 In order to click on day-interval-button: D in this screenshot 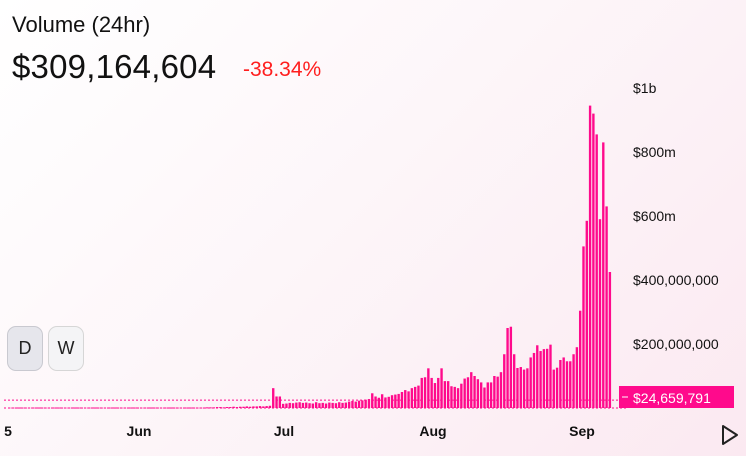, I will do `click(25, 348)`.